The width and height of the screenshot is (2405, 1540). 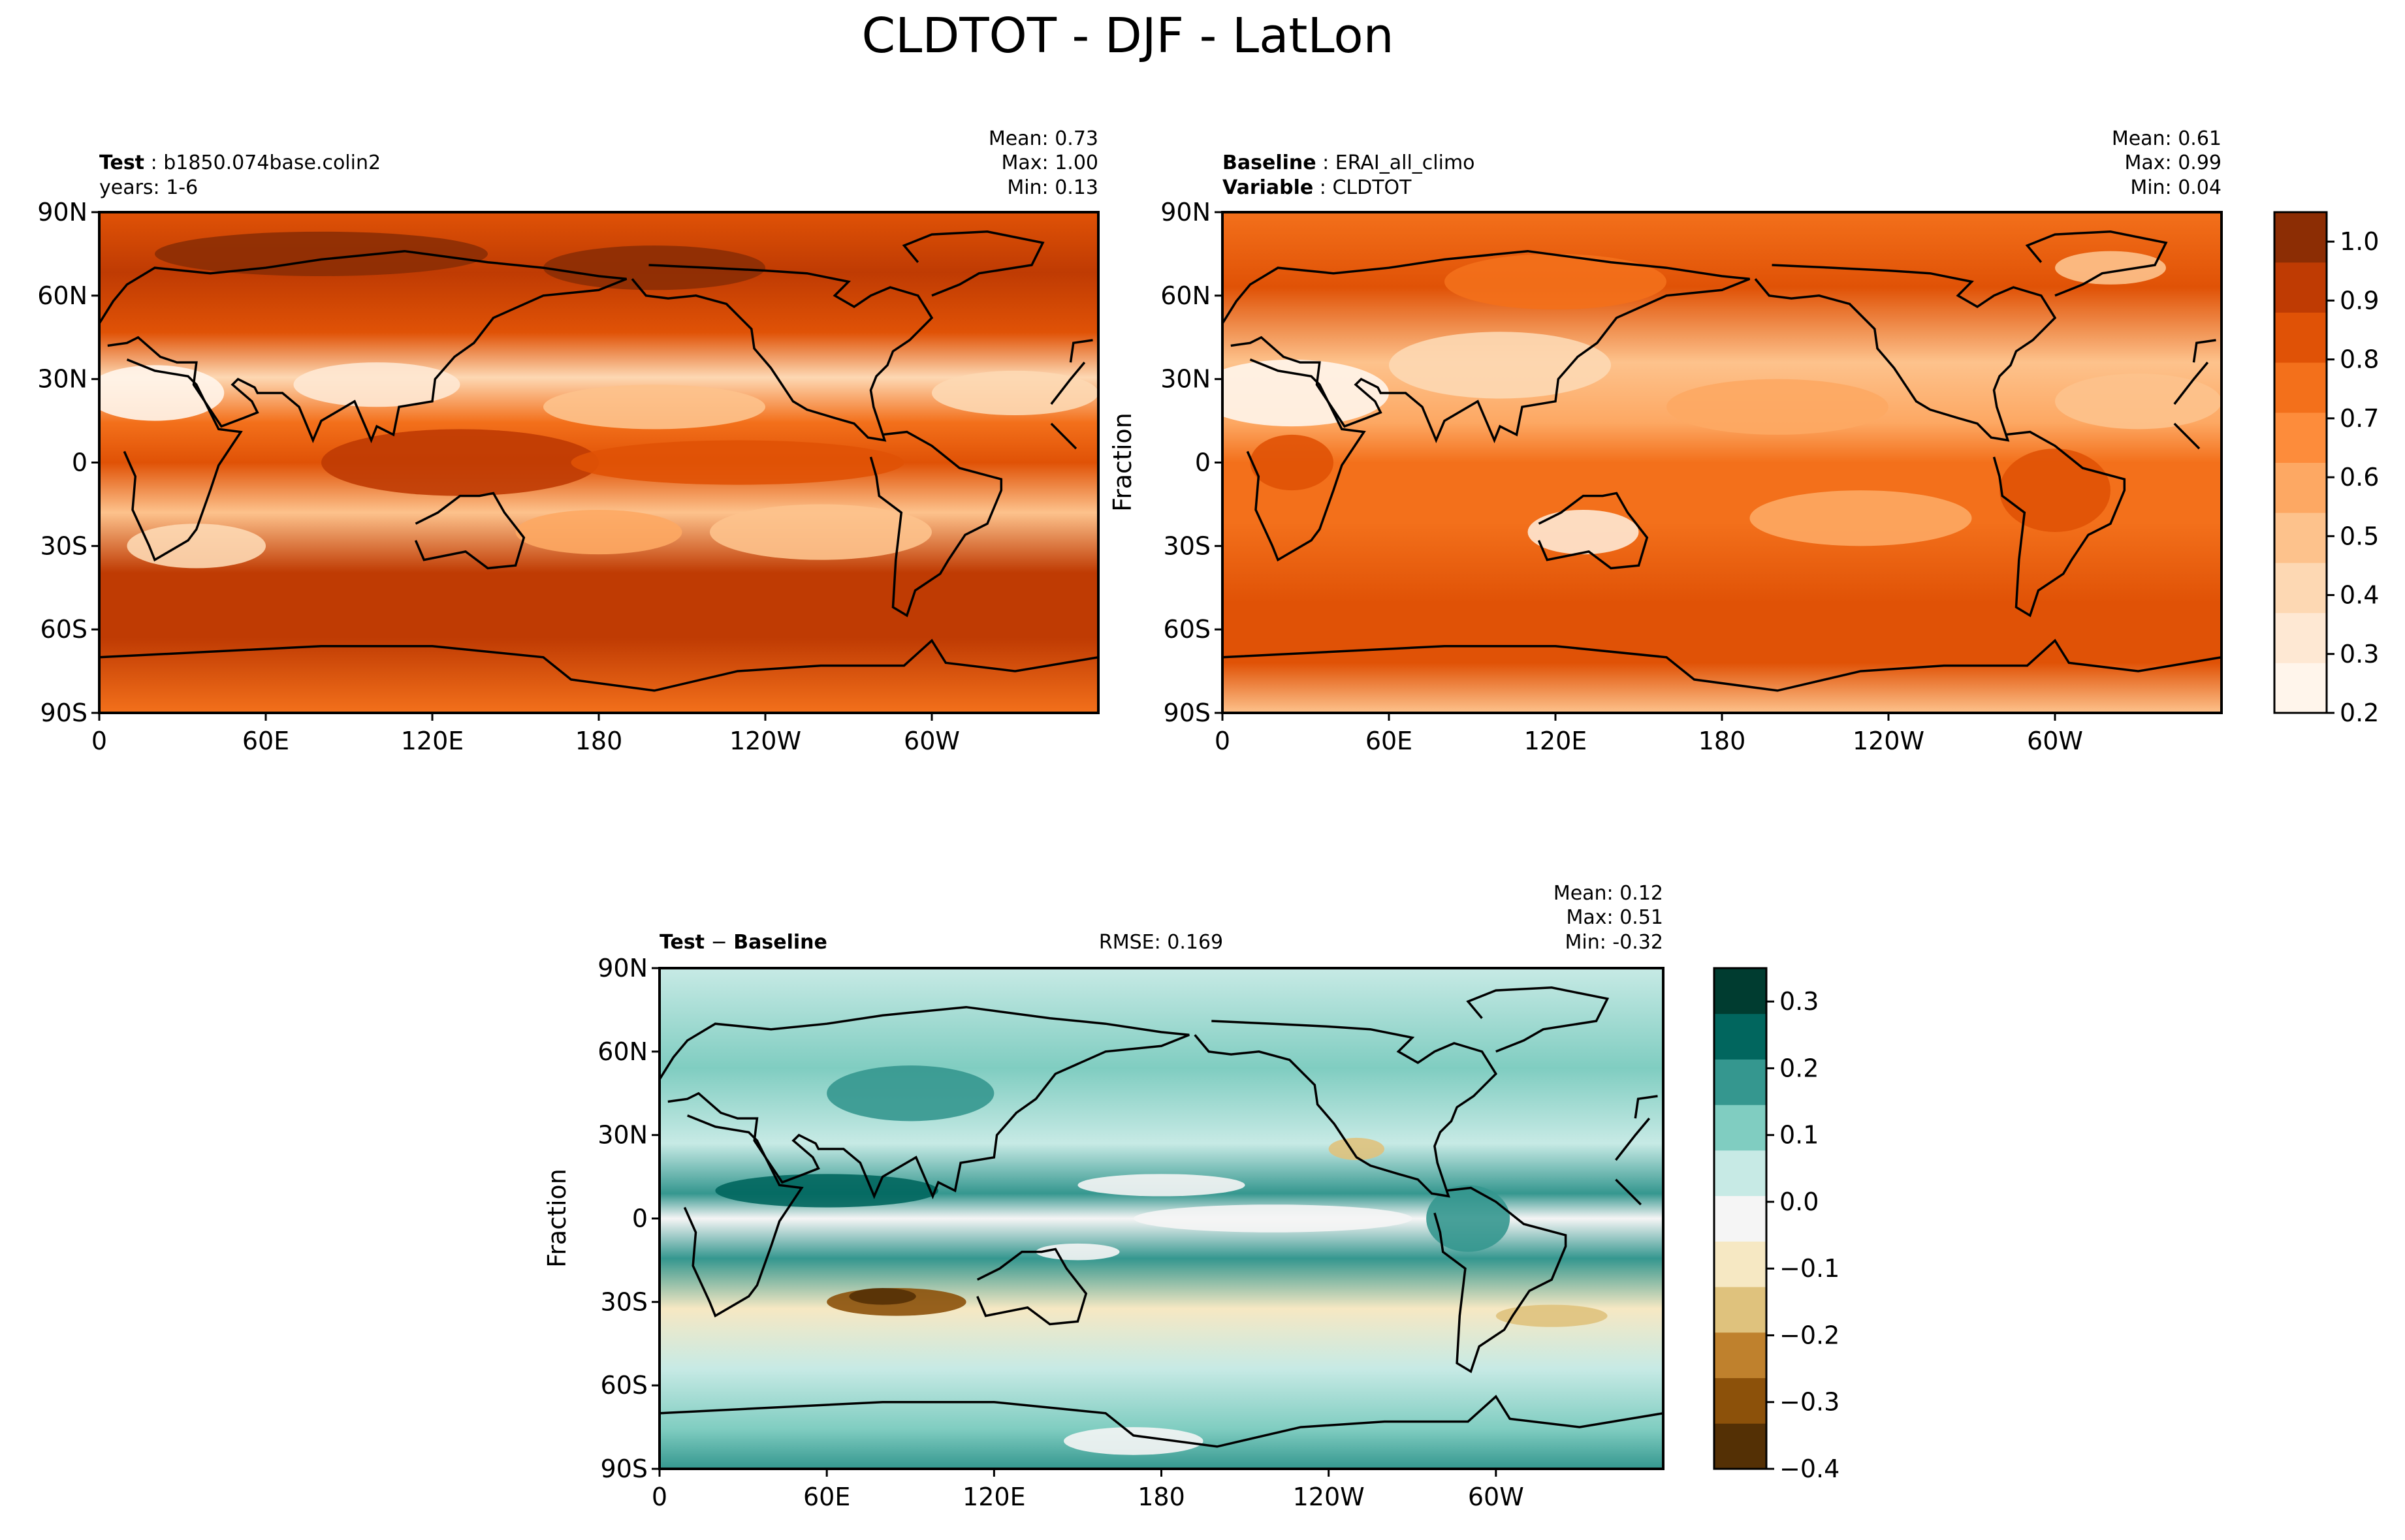 What do you see at coordinates (432, 741) in the screenshot?
I see `x-tick-label: 120E` at bounding box center [432, 741].